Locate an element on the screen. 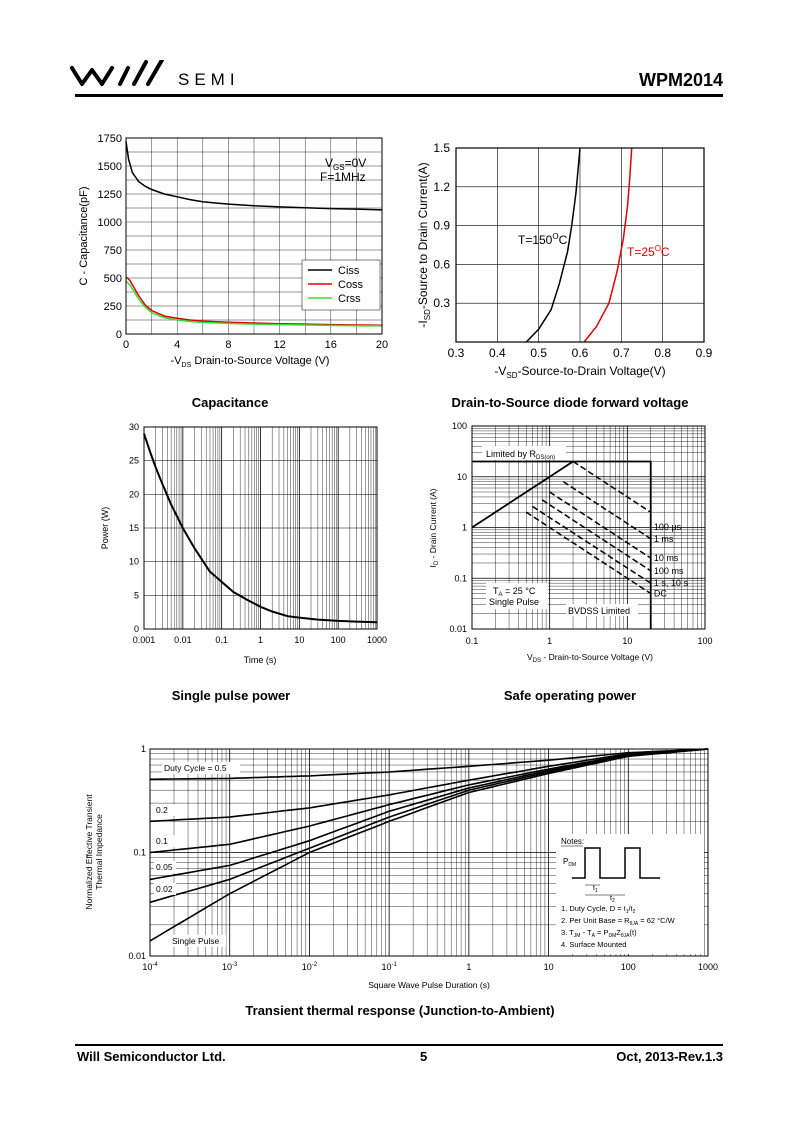 This screenshot has width=800, height=1132. y-tick-label: 0.6 is located at coordinates (441, 264).